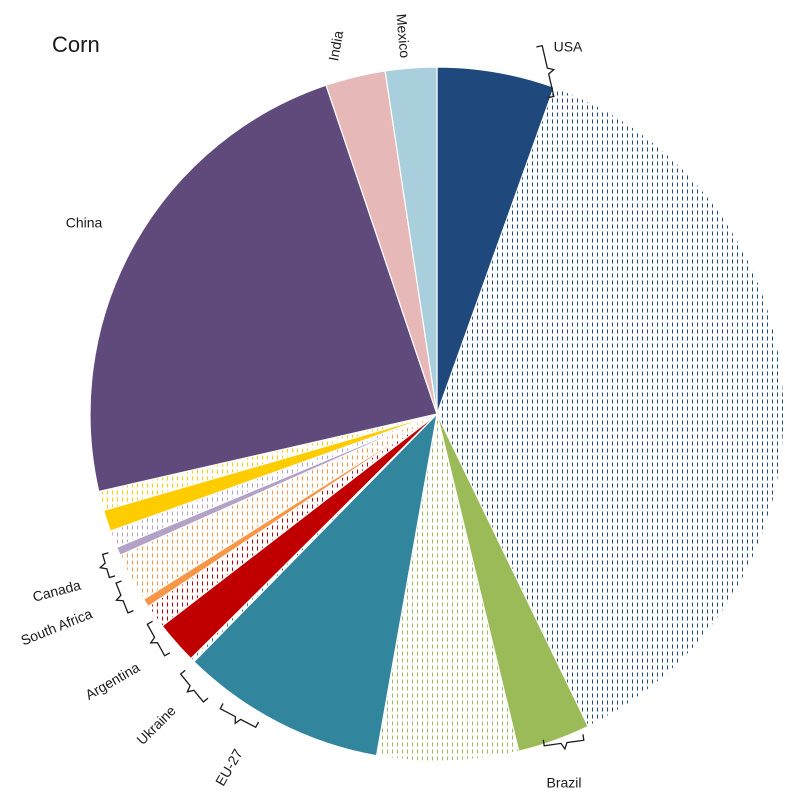 The image size is (785, 797). Describe the element at coordinates (57, 626) in the screenshot. I see `slice-label-south-africa: South Africa` at that location.